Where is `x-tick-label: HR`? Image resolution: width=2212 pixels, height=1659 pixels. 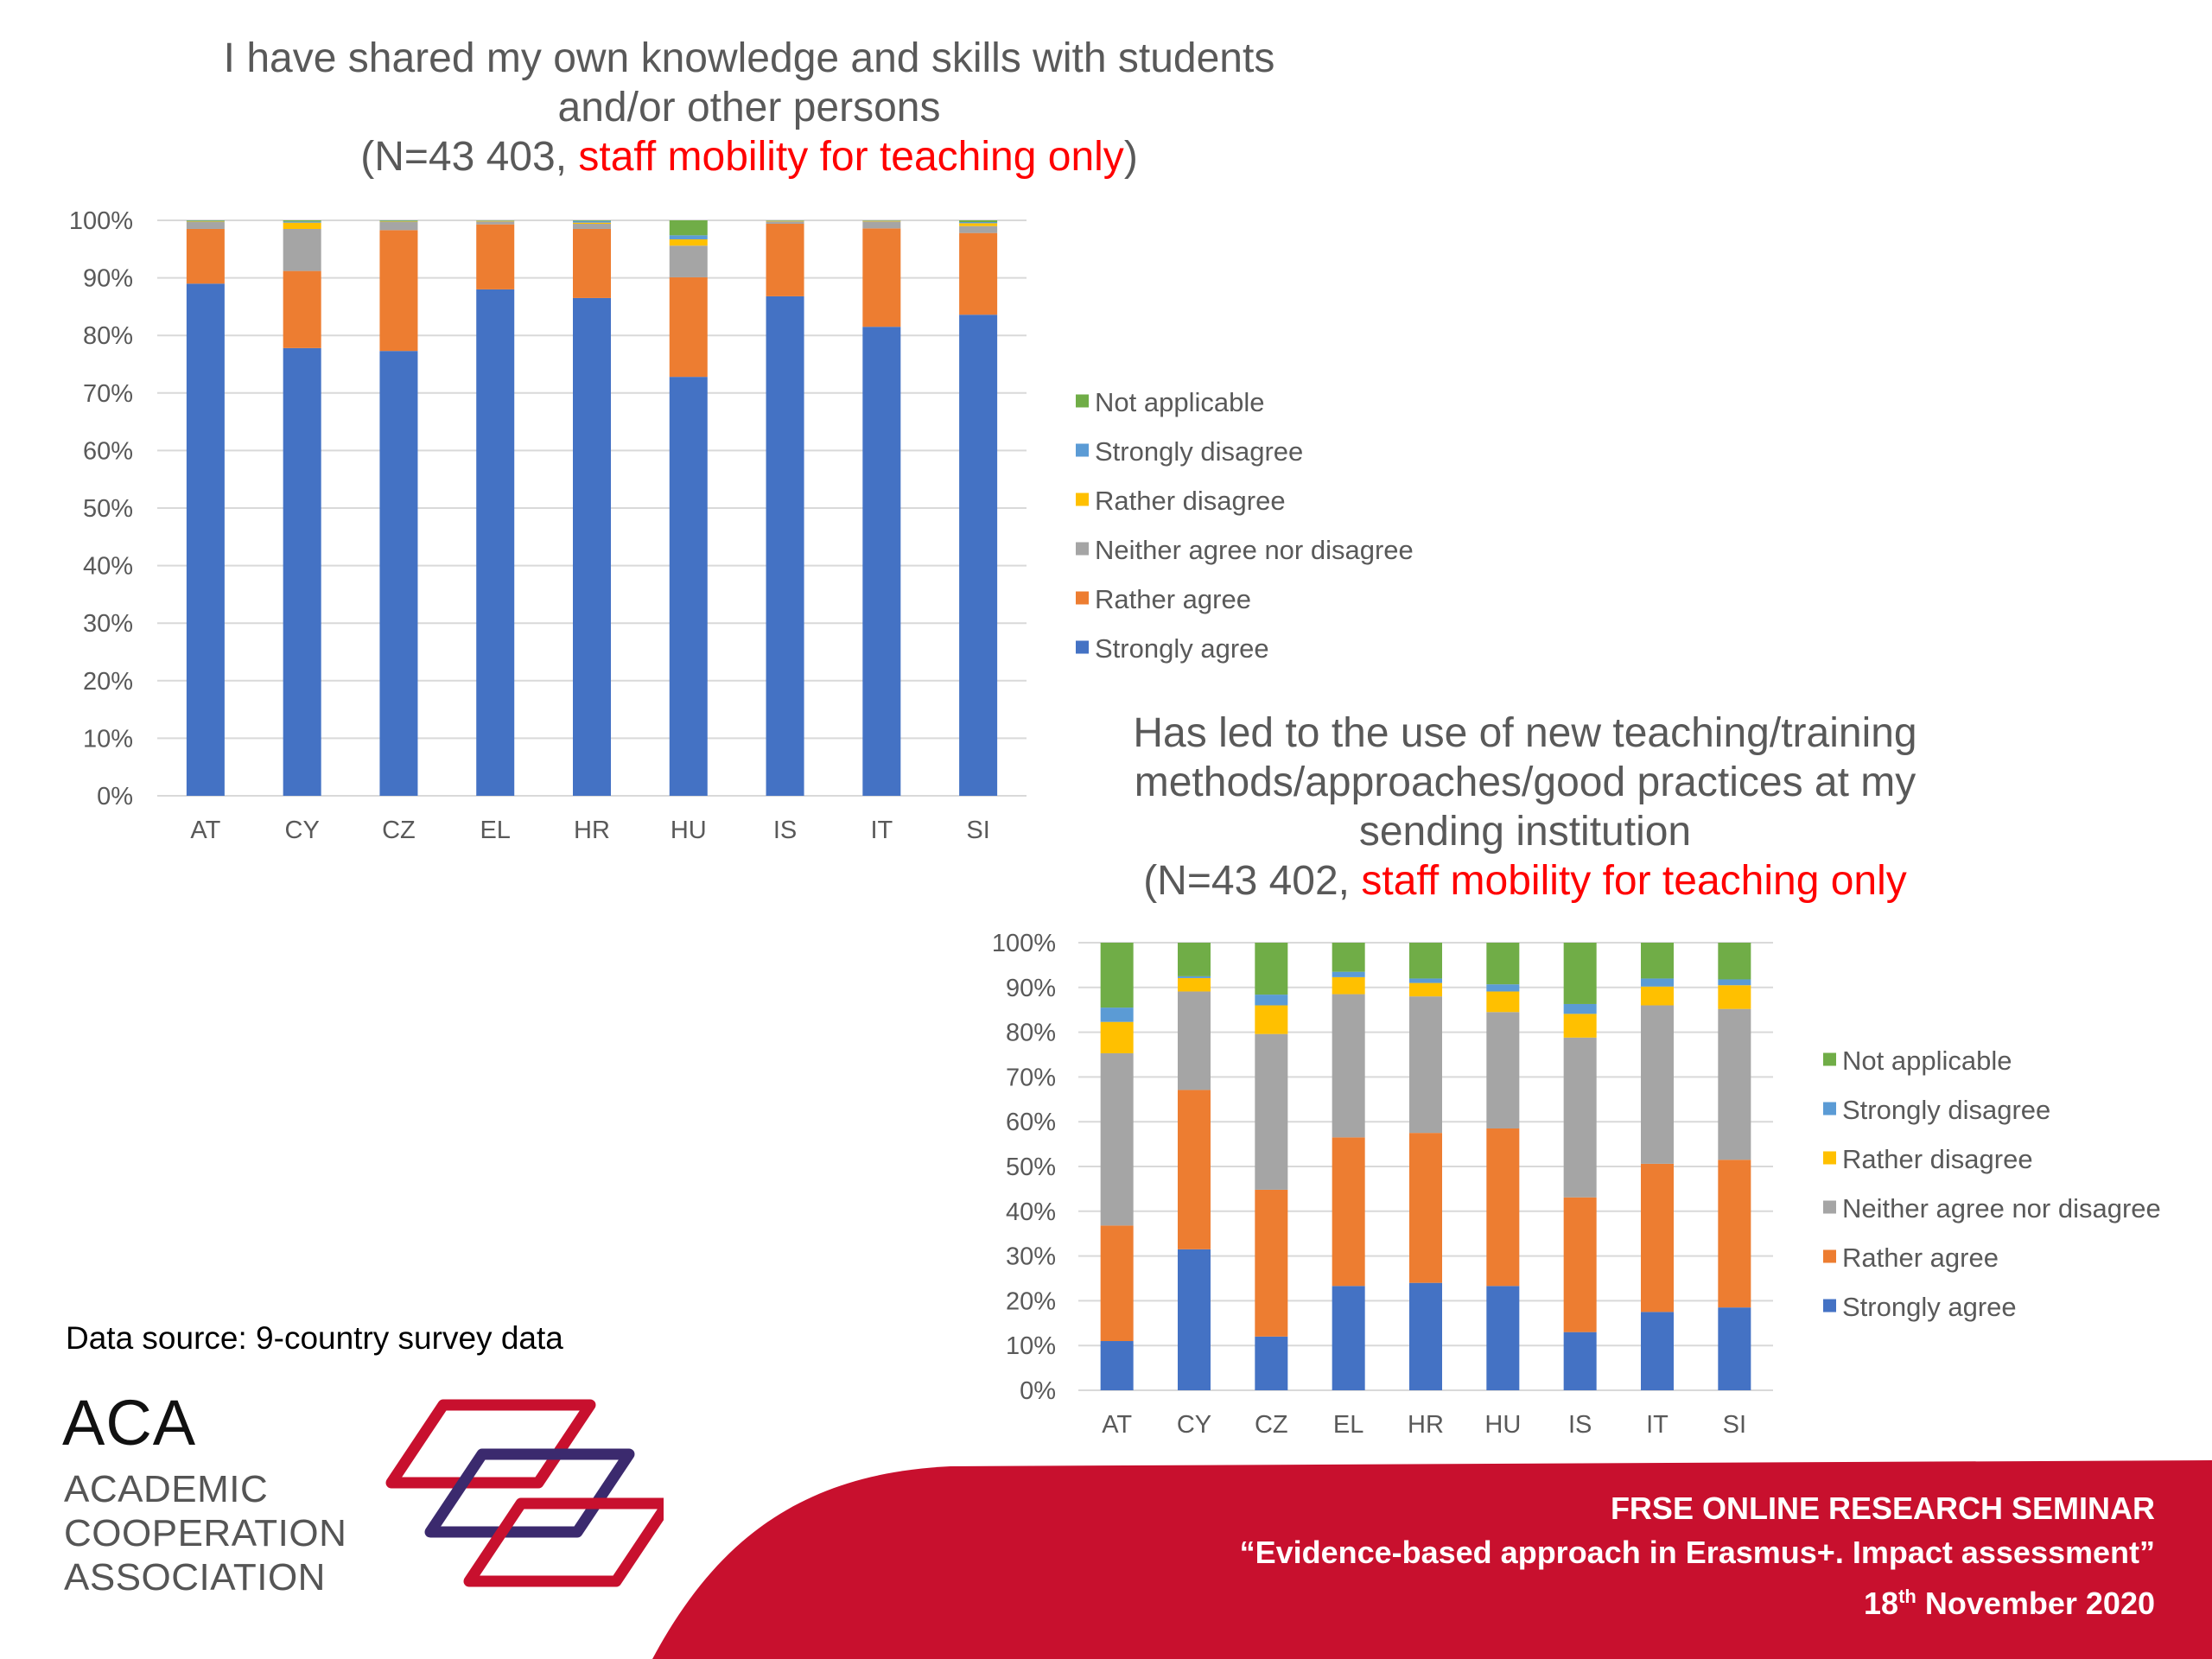 x-tick-label: HR is located at coordinates (592, 830).